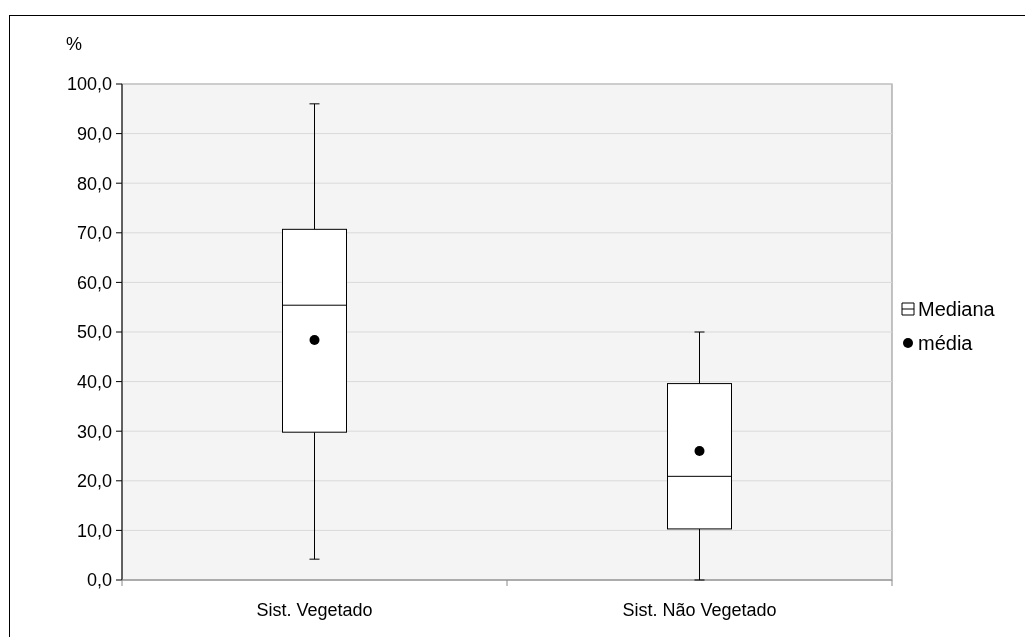 The image size is (1025, 637). Describe the element at coordinates (94, 233) in the screenshot. I see `y-tick-label: 70,0` at that location.